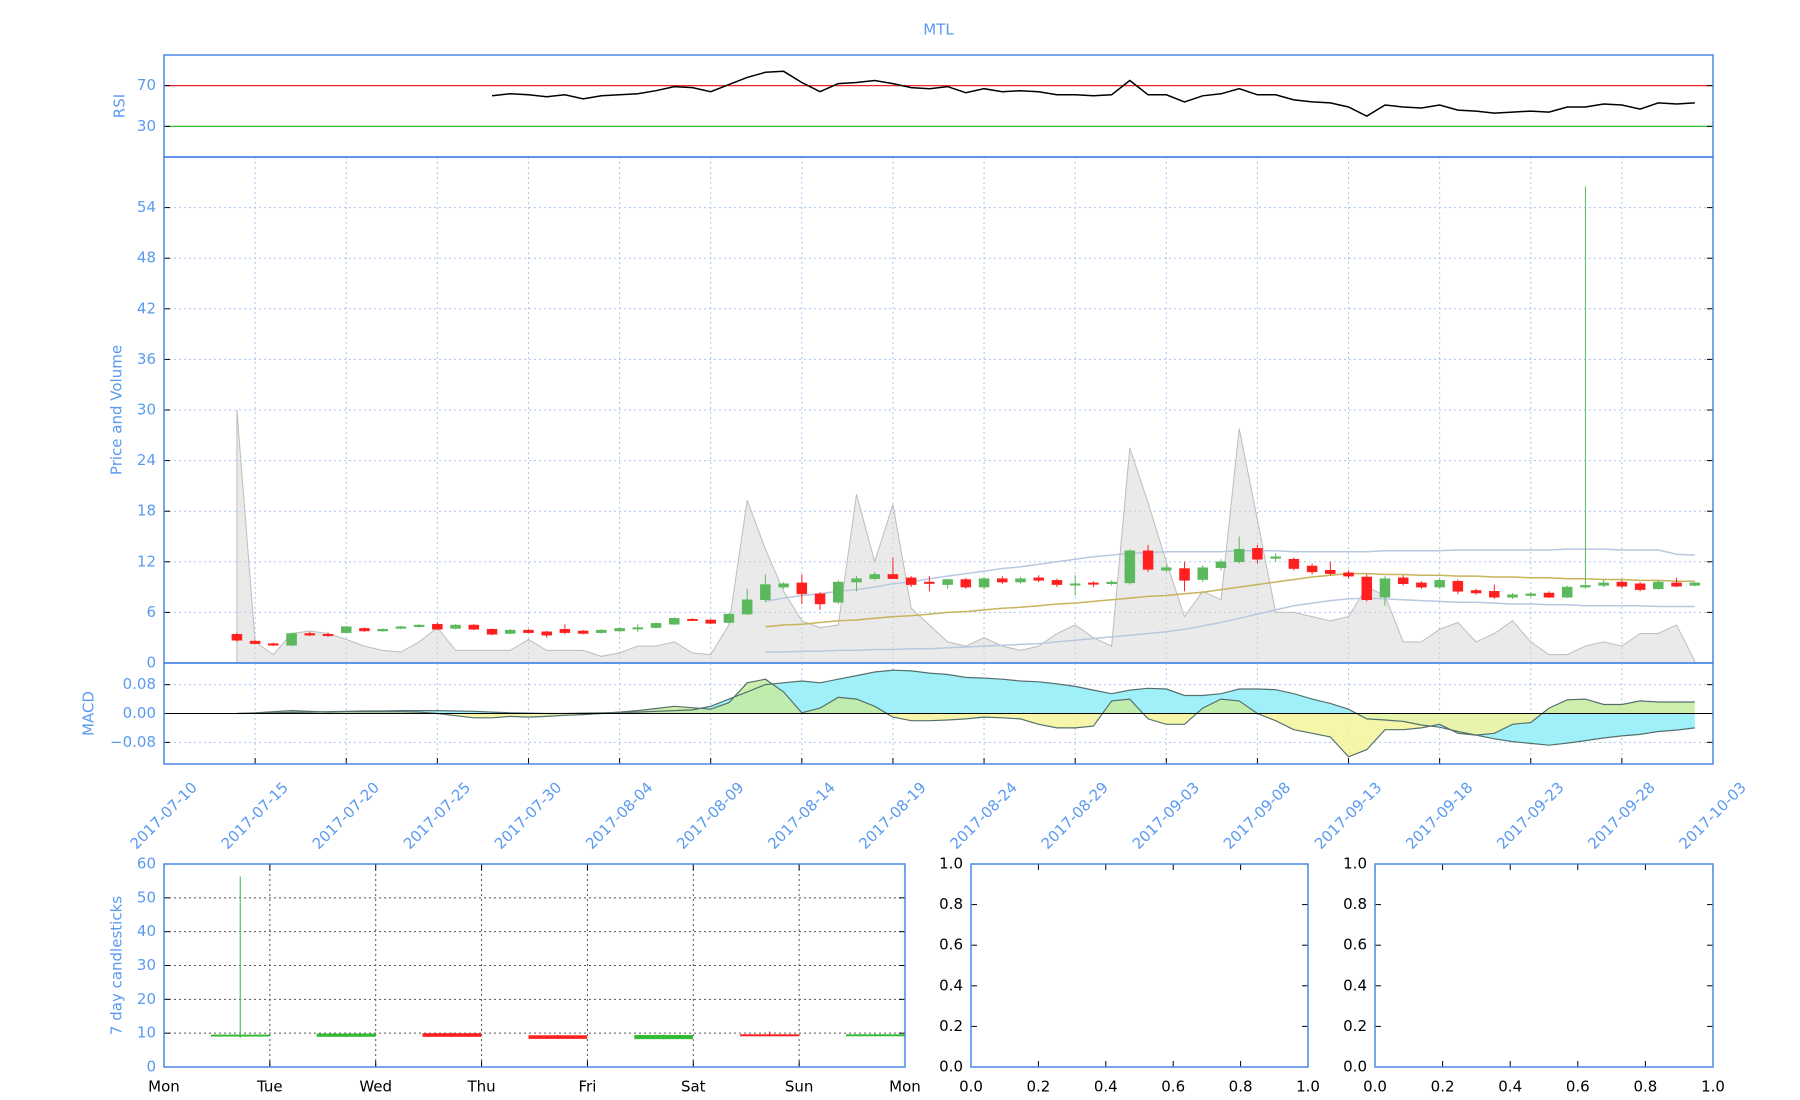 The height and width of the screenshot is (1100, 1800). I want to click on x-tick-label: 2017-09-28, so click(1621, 815).